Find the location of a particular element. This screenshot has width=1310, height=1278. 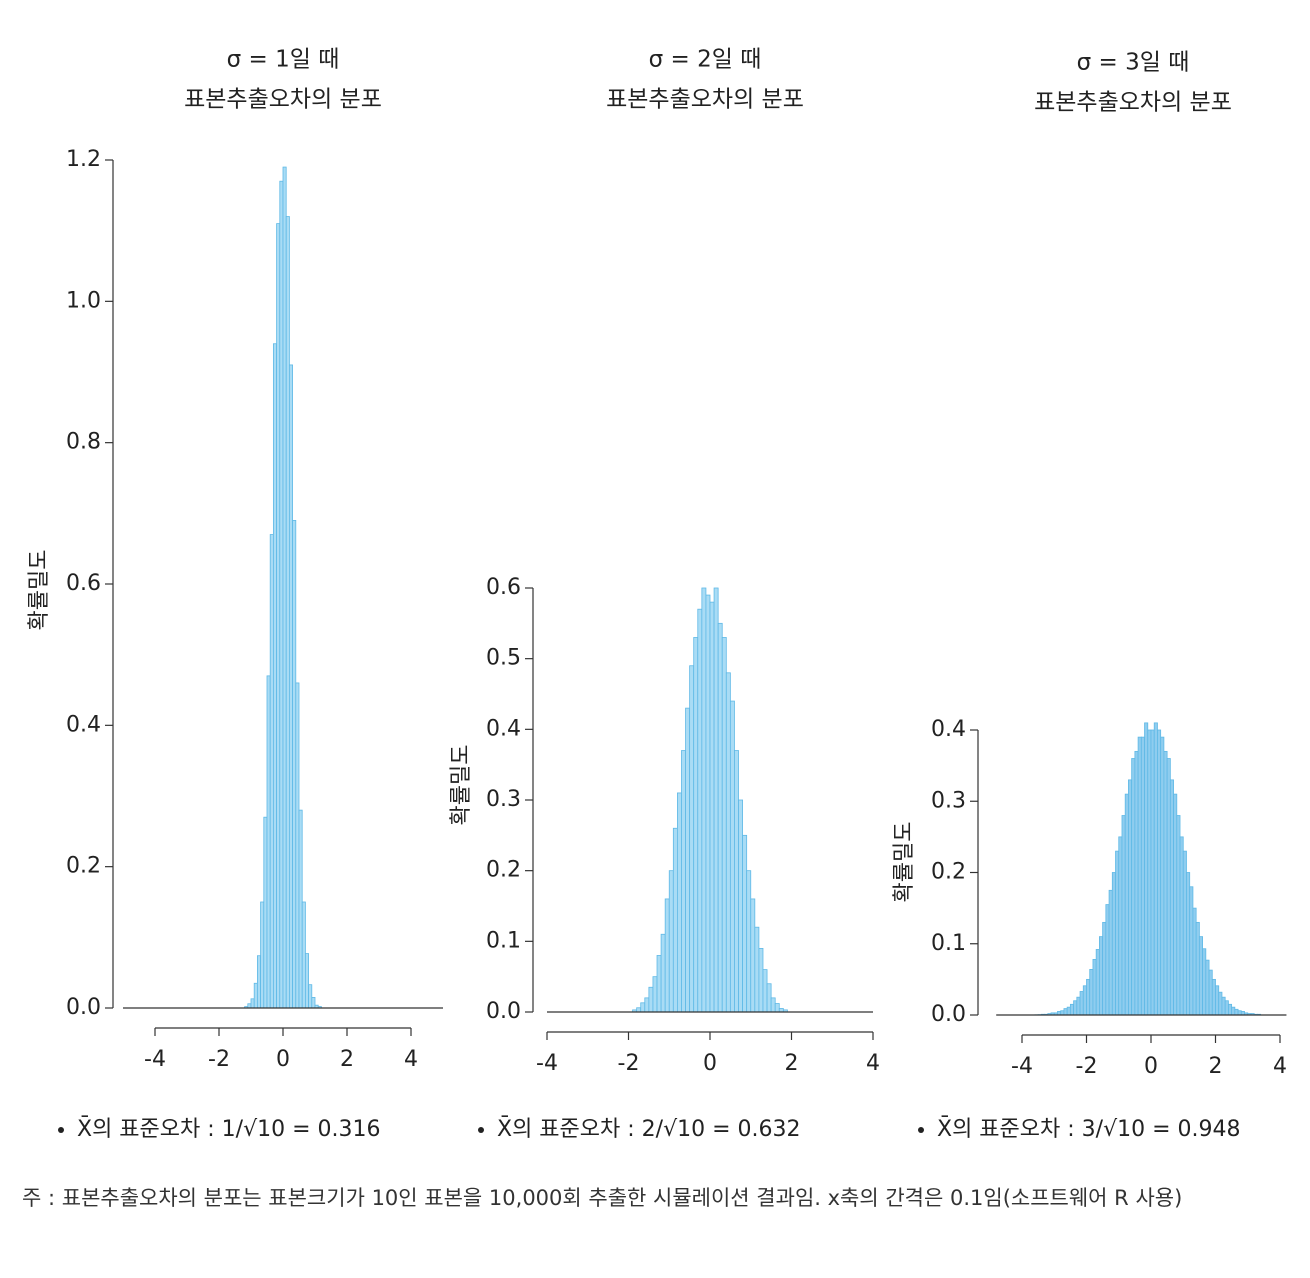

y-tick-label: 0.1 is located at coordinates (948, 943).